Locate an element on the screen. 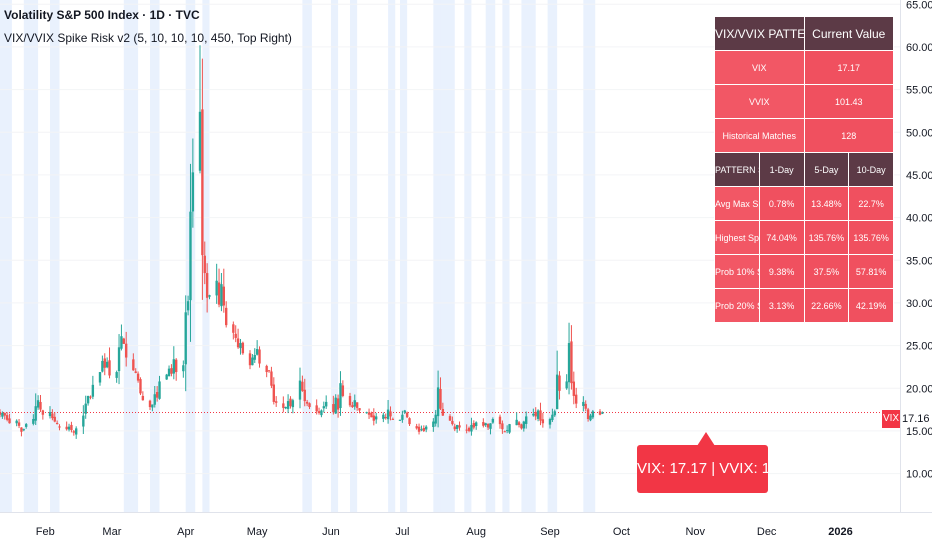  symbol-tag: VIX is located at coordinates (891, 419).